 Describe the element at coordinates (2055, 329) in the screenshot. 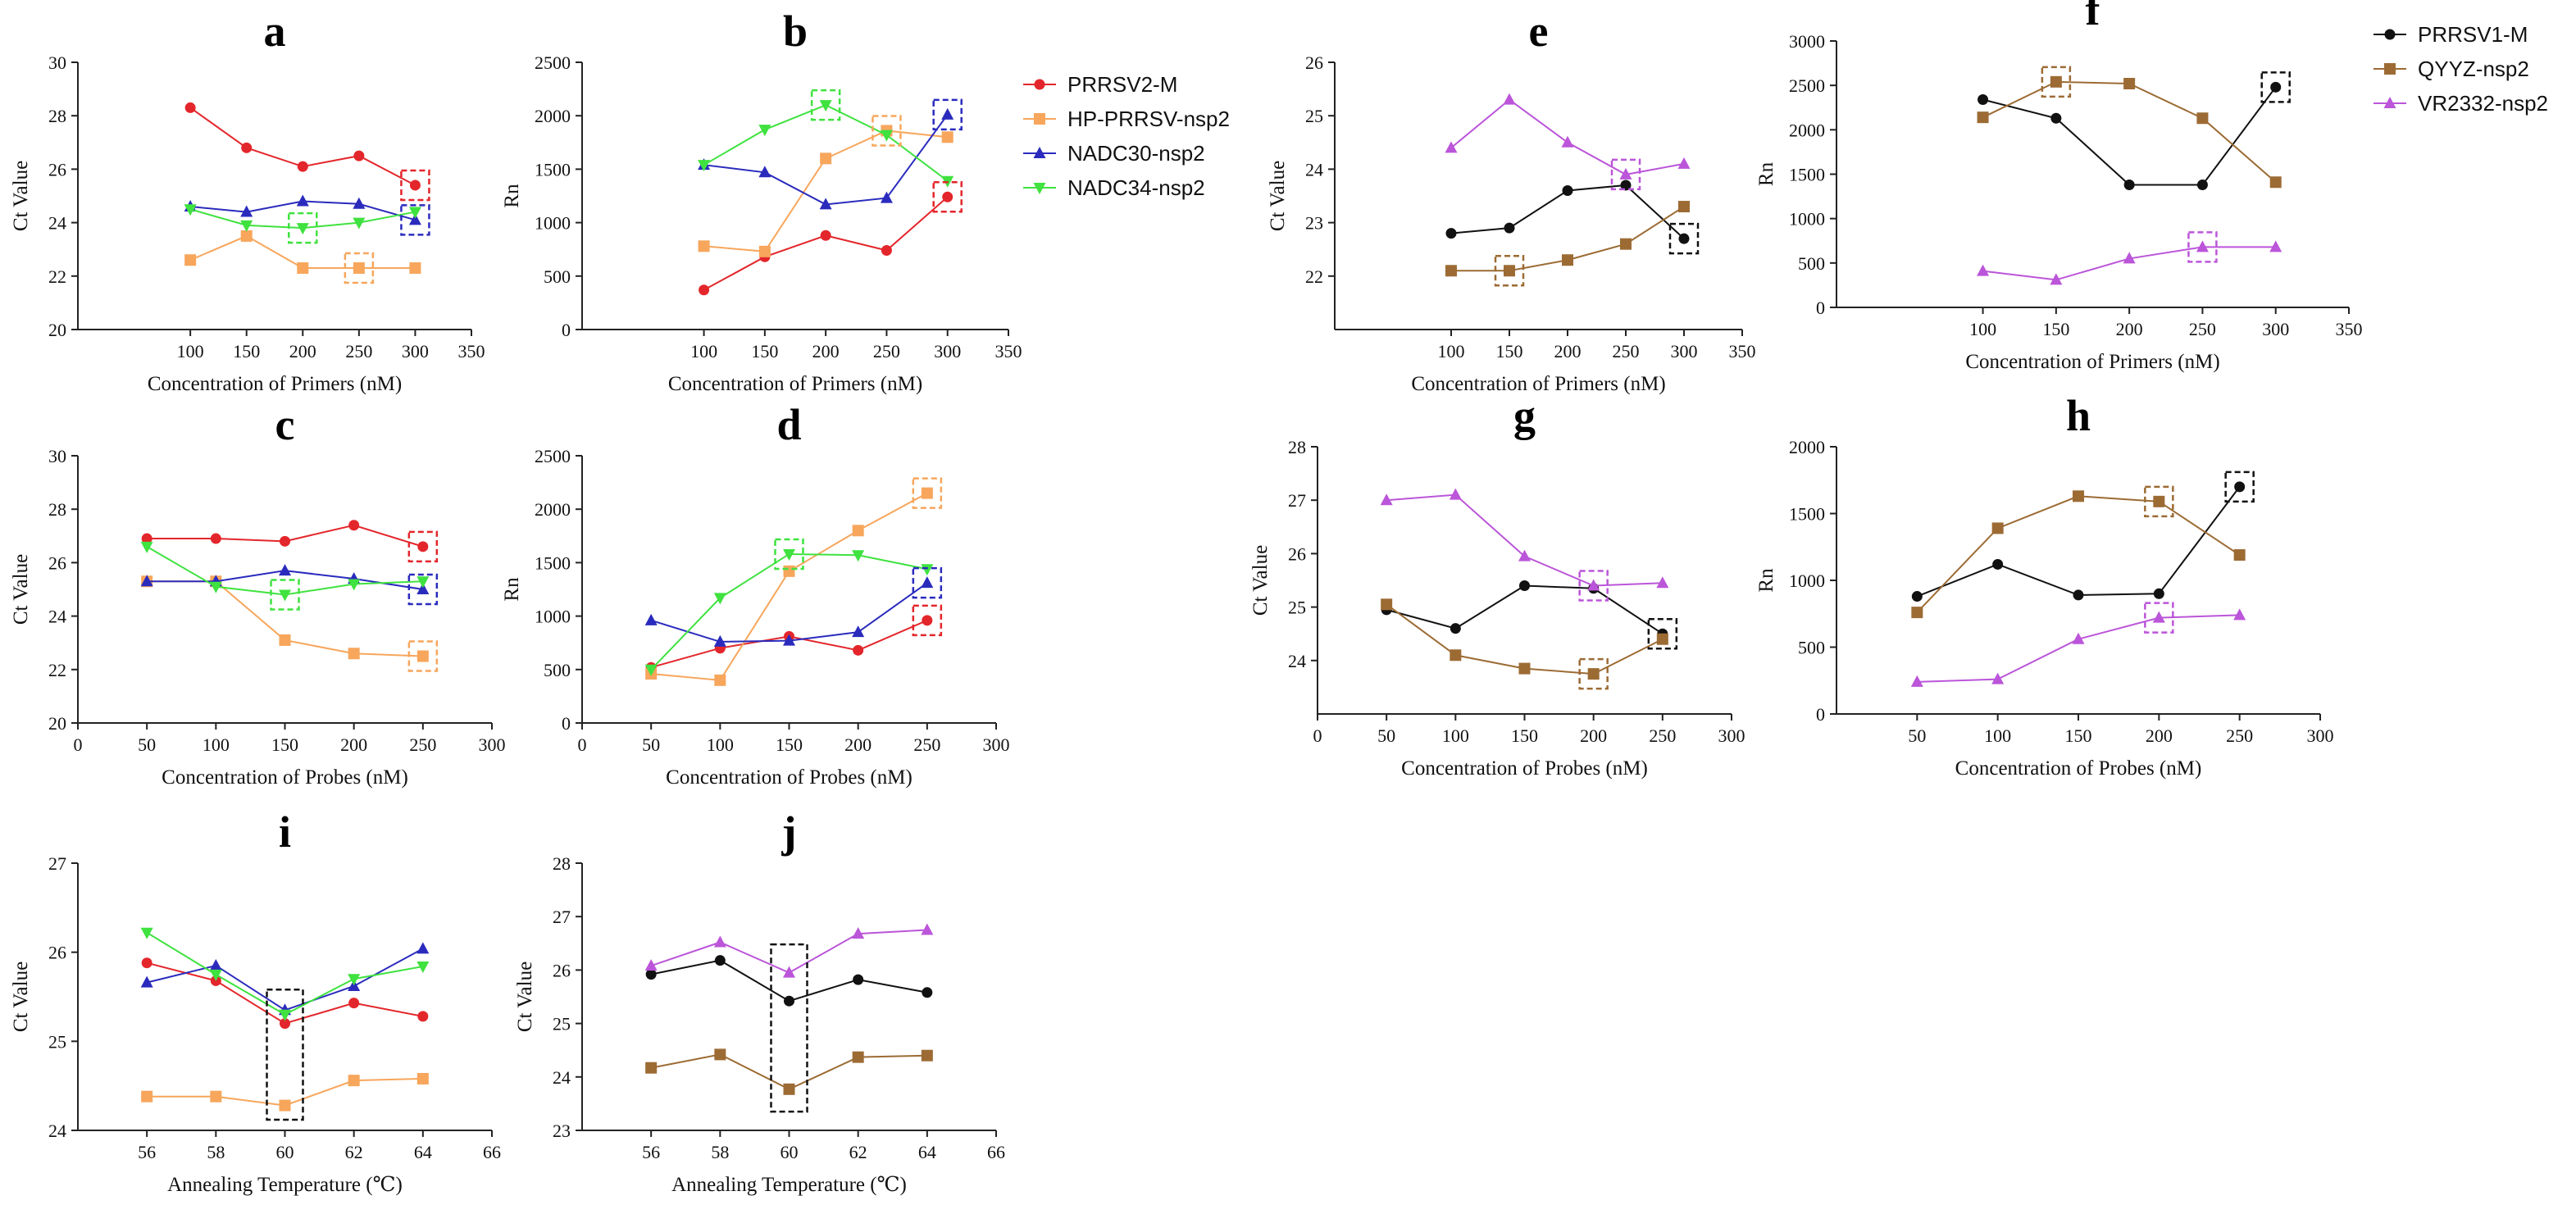

I see `x-tick-label: 150` at that location.